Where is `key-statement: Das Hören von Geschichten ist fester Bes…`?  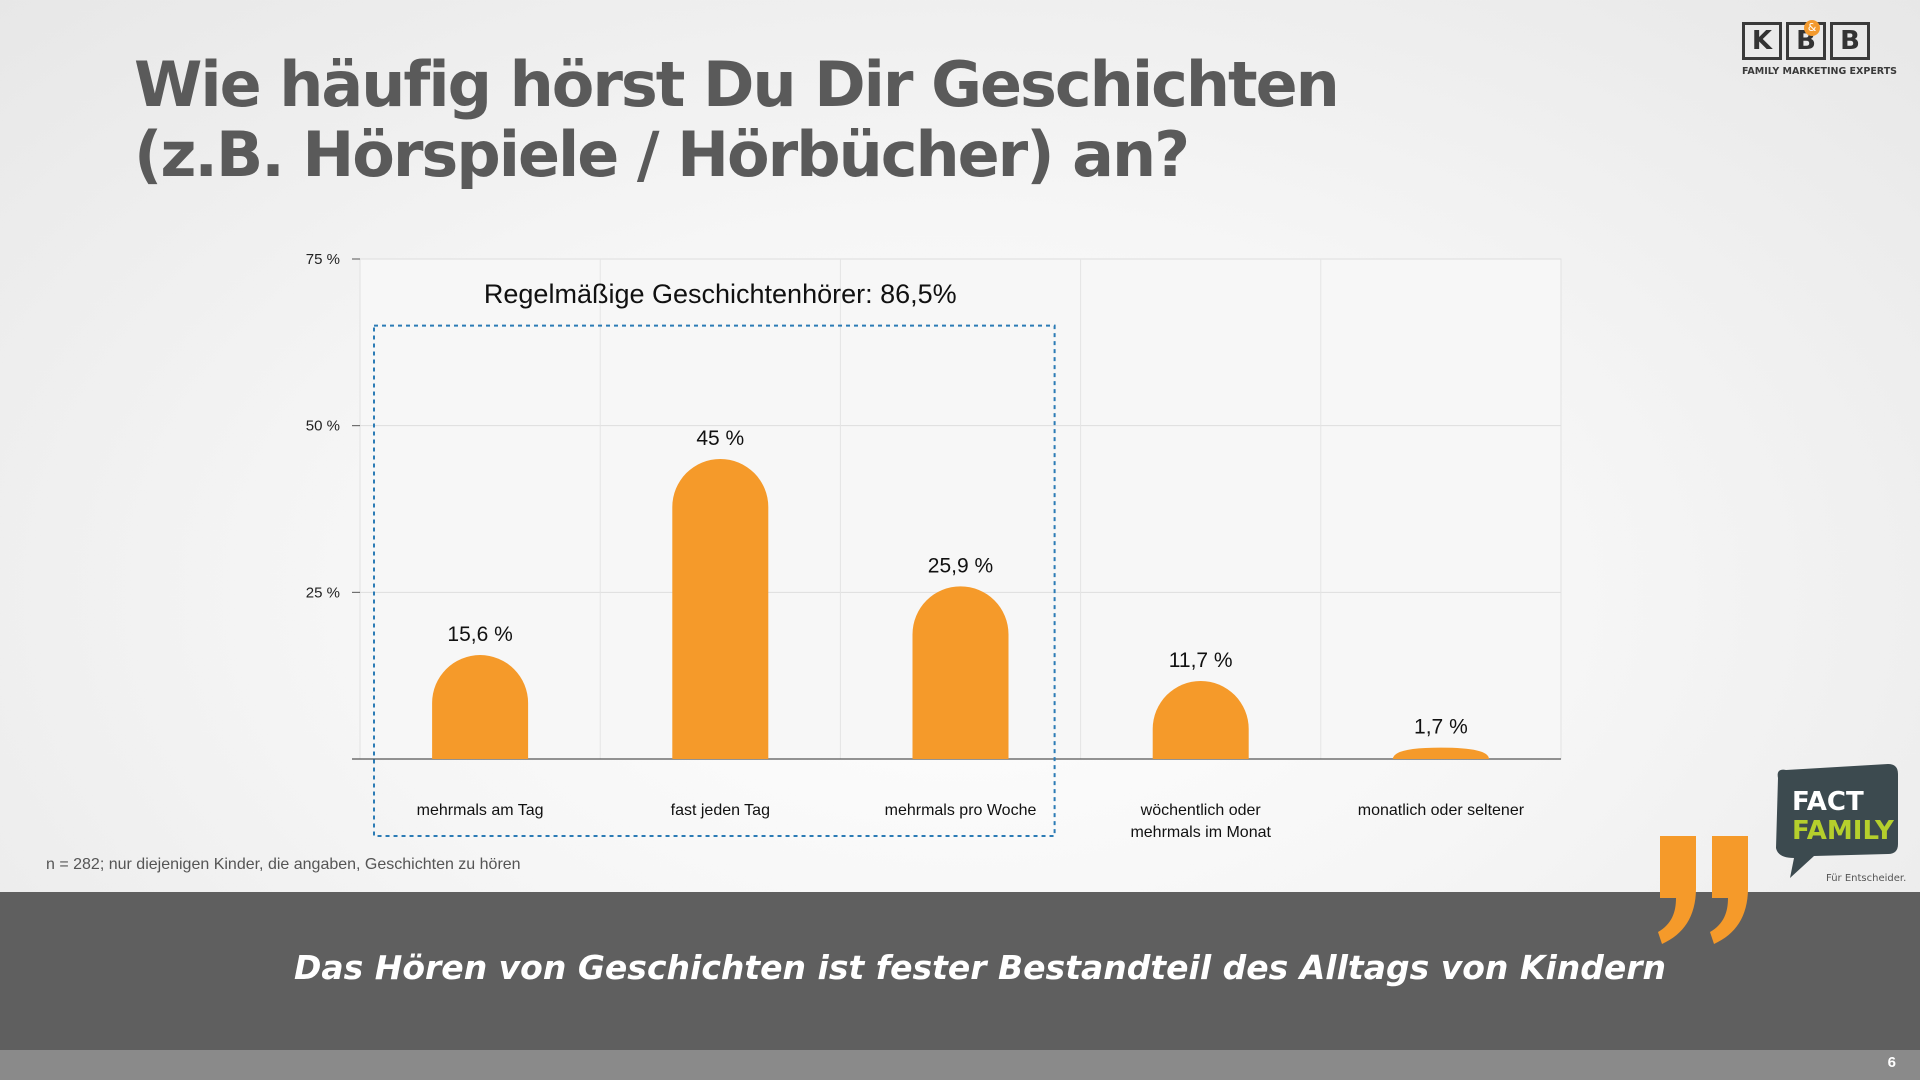
key-statement: Das Hören von Geschichten ist fester Bes… is located at coordinates (980, 967).